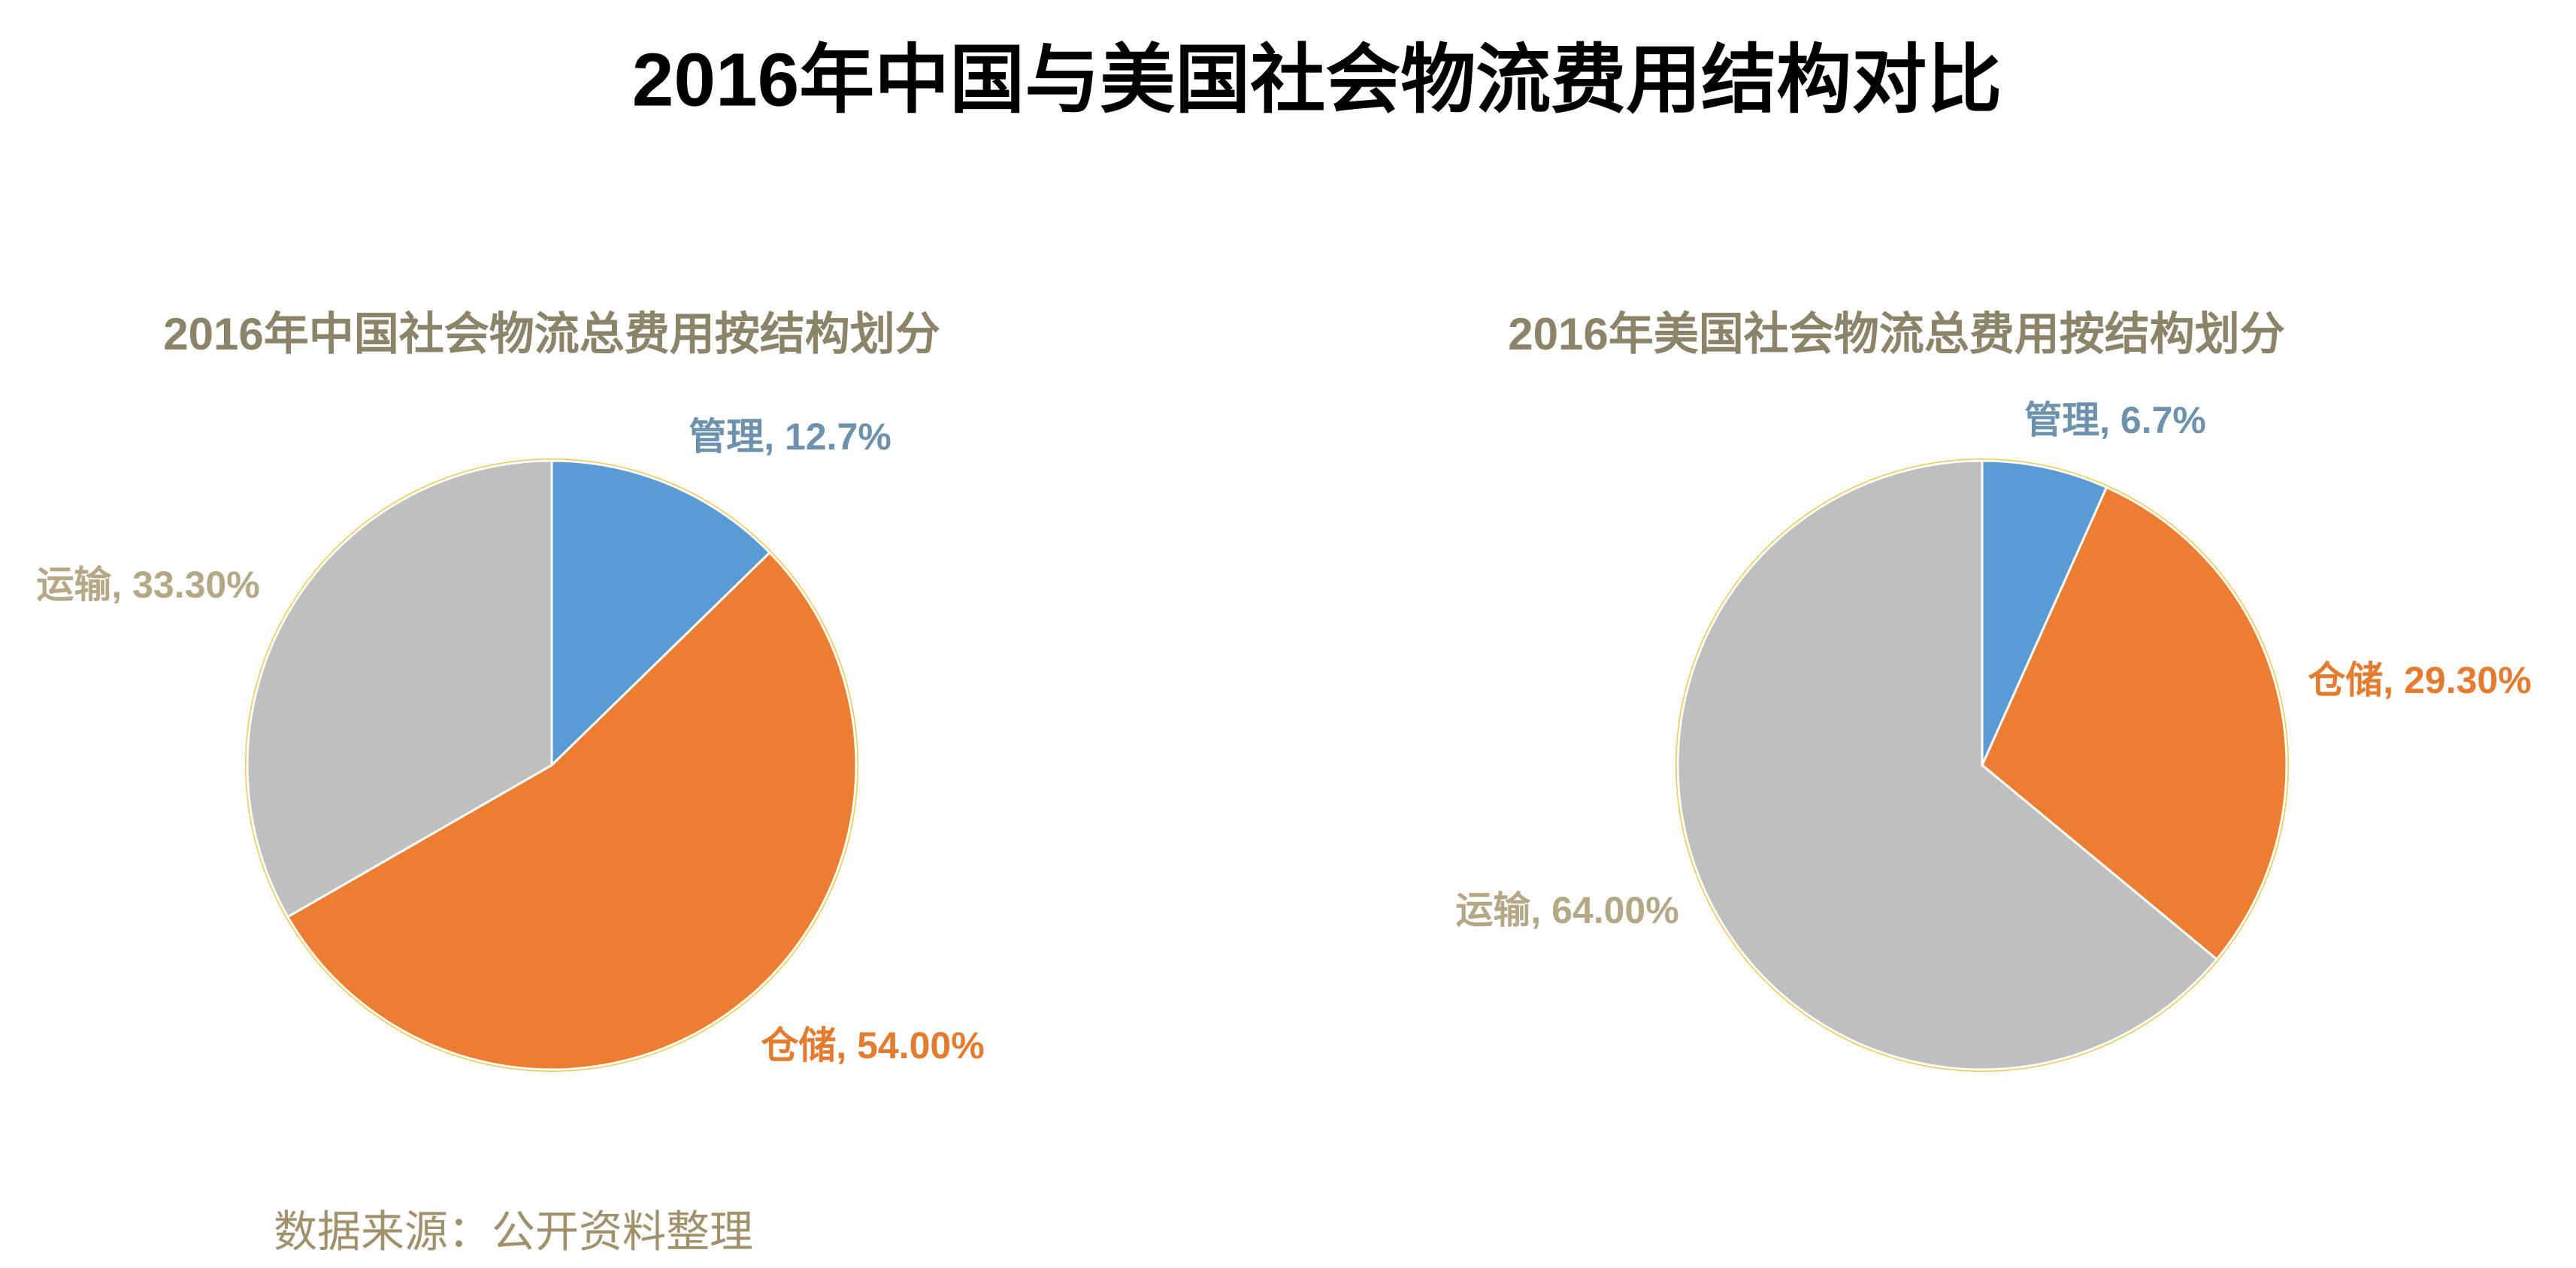 The image size is (2576, 1268). What do you see at coordinates (872, 1045) in the screenshot?
I see `data-label: 仓储, 54.00%` at bounding box center [872, 1045].